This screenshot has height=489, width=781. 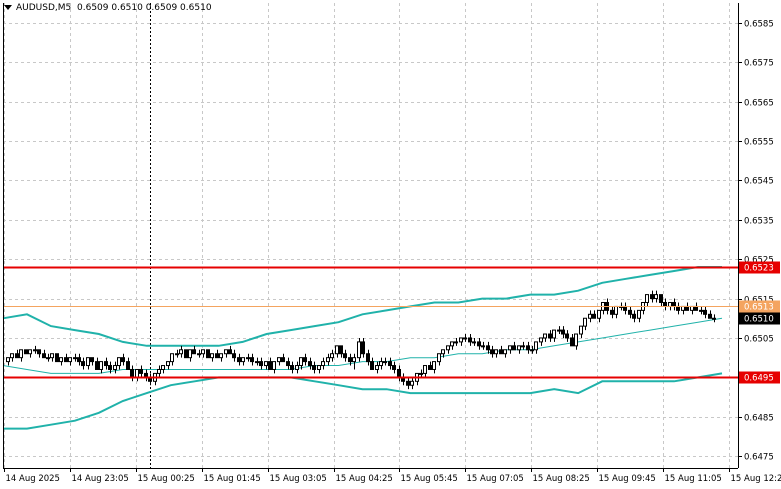 What do you see at coordinates (759, 182) in the screenshot?
I see `price-tick-label: 0.6545` at bounding box center [759, 182].